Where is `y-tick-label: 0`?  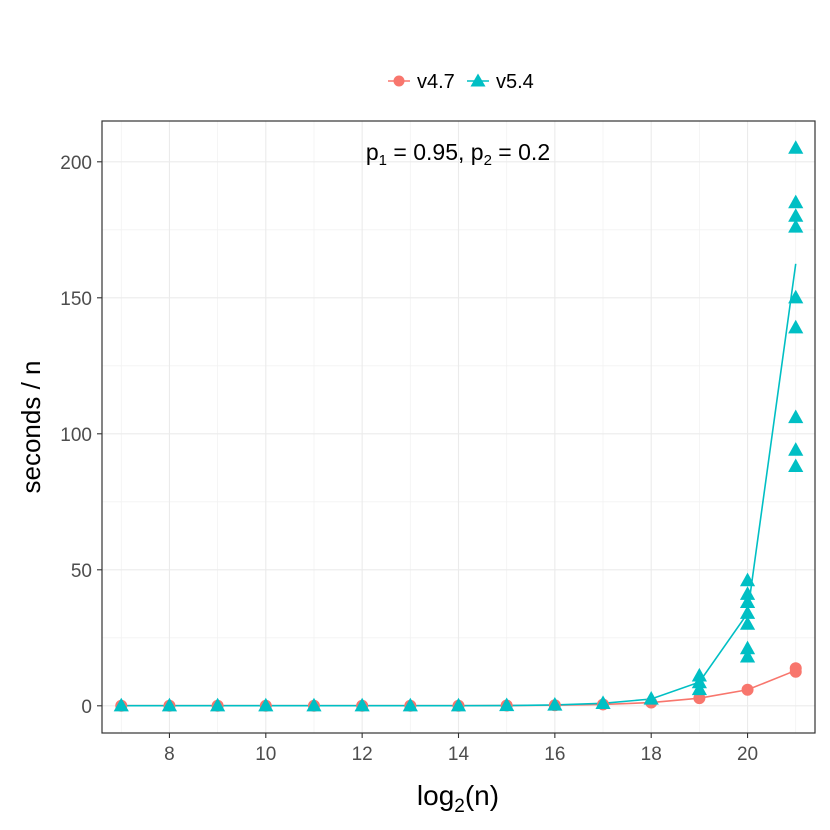 y-tick-label: 0 is located at coordinates (86, 707).